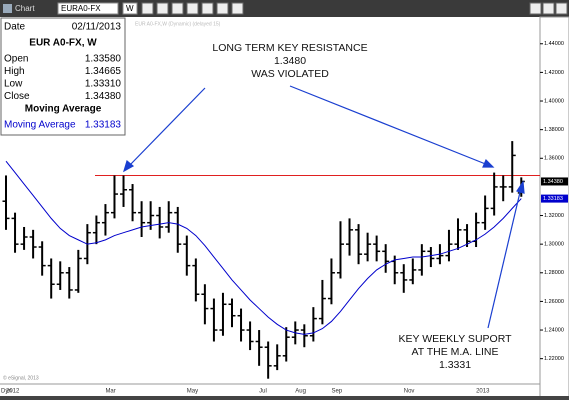 Image resolution: width=569 pixels, height=400 pixels. What do you see at coordinates (284, 398) in the screenshot?
I see `status-bar` at bounding box center [284, 398].